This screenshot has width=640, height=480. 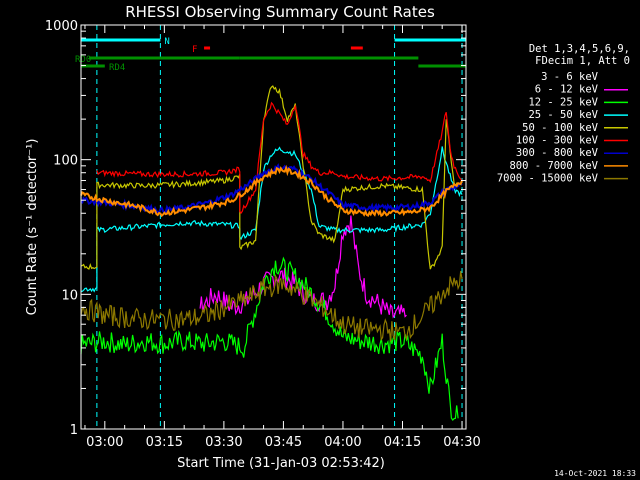 I want to click on x-tick-label-1: 03:15, so click(x=164, y=442).